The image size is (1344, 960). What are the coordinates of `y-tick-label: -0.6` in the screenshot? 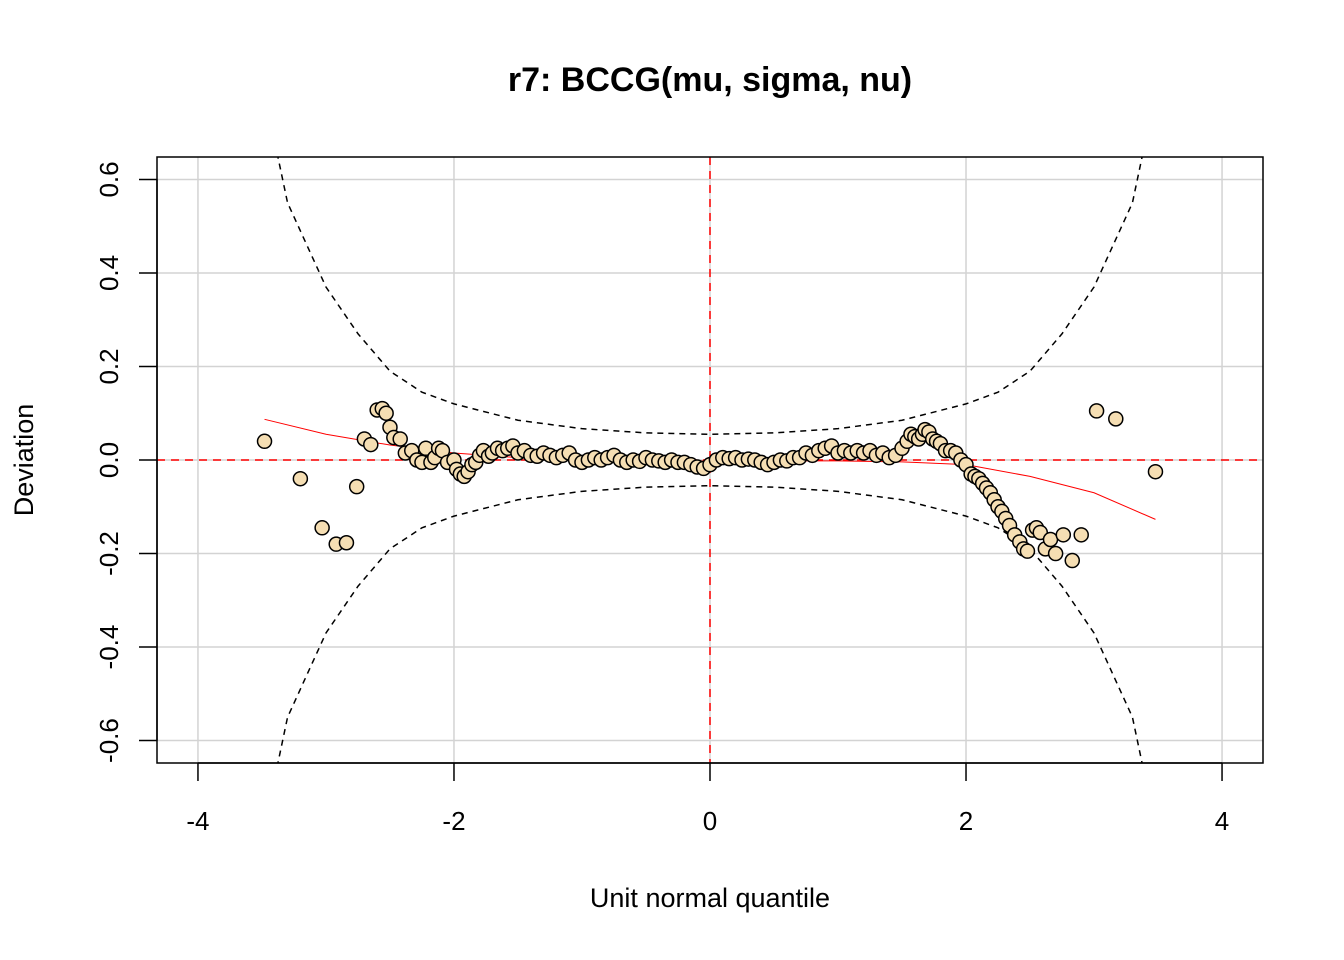 It's located at (109, 740).